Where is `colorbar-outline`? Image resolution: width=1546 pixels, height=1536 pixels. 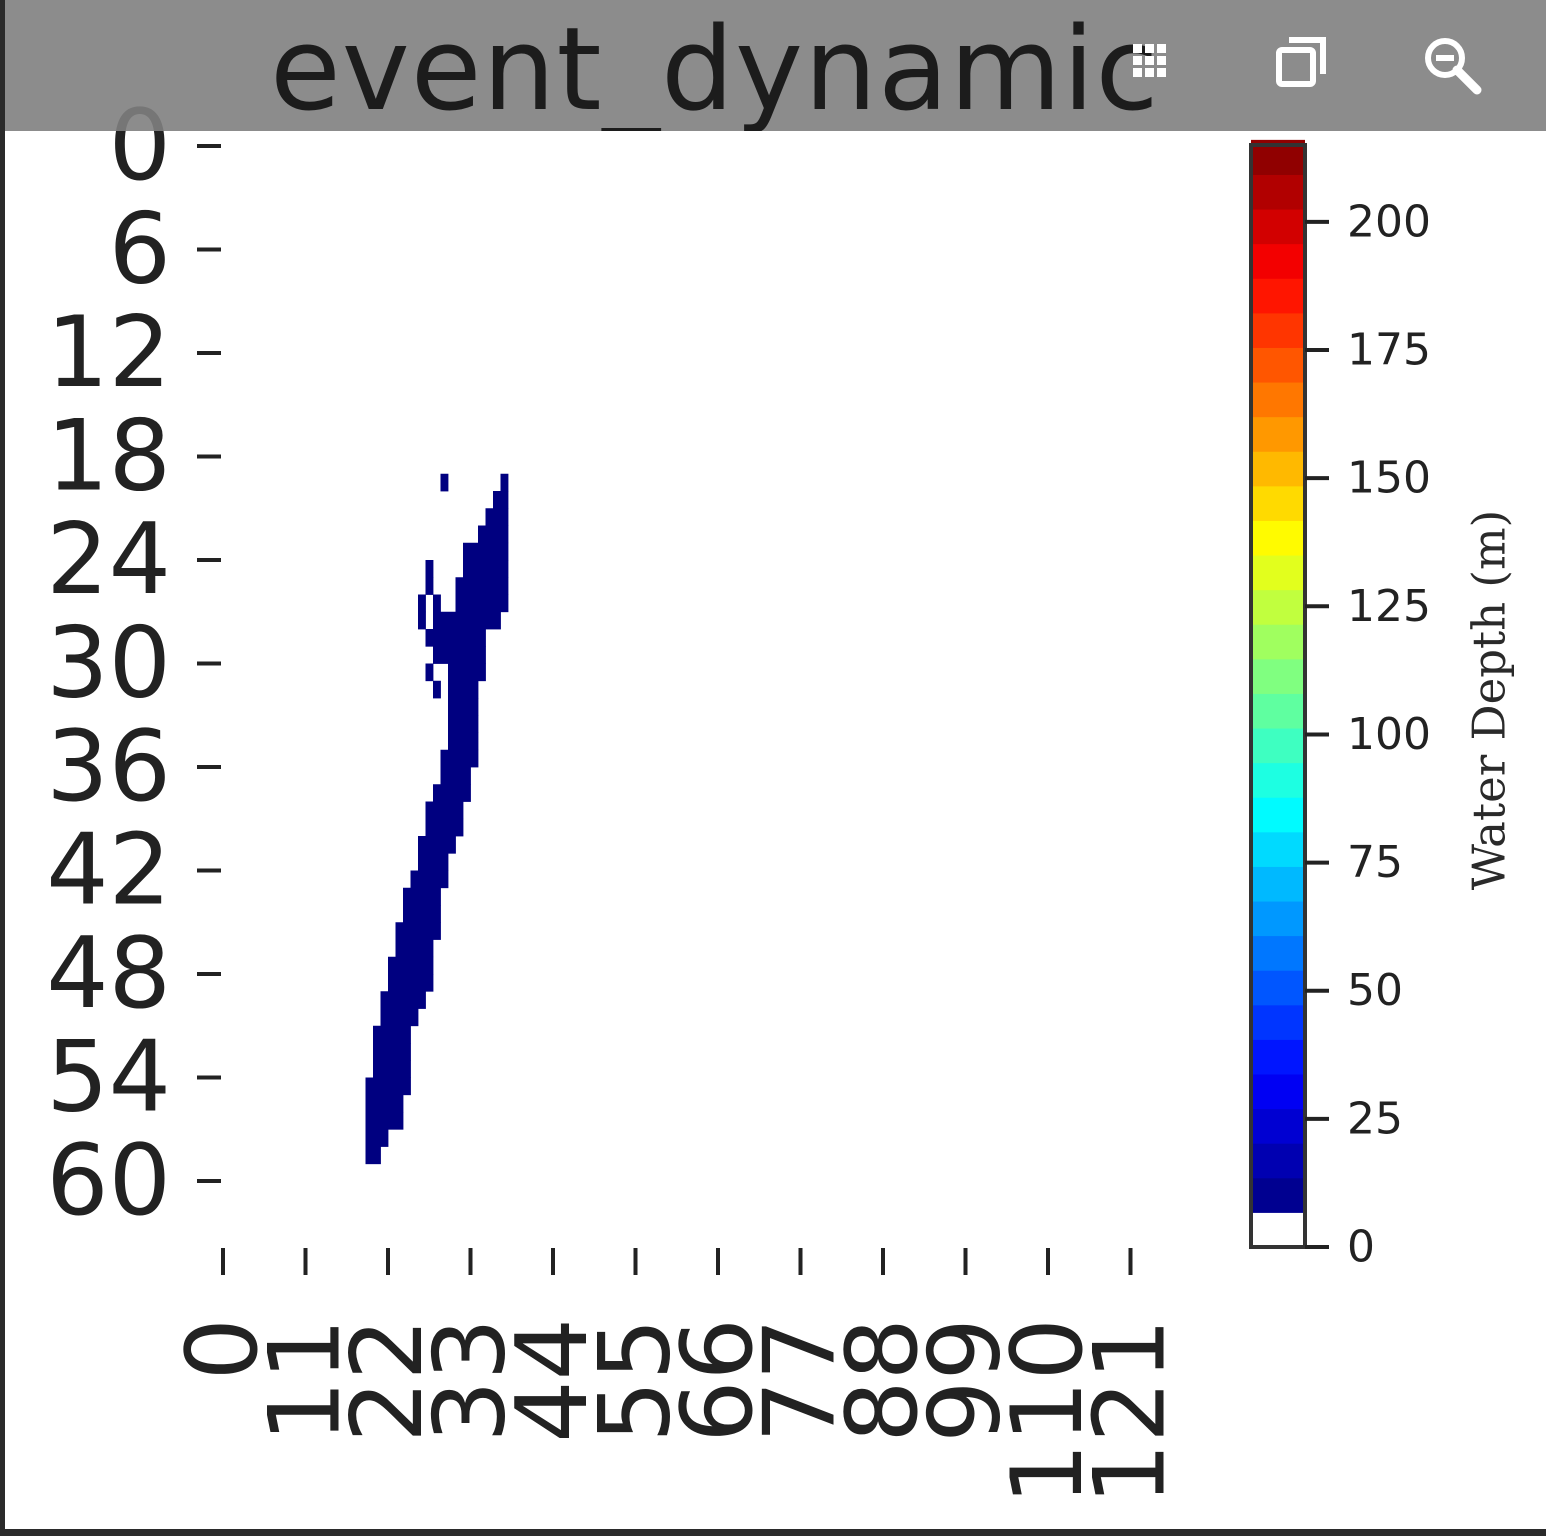 colorbar-outline is located at coordinates (1278, 696).